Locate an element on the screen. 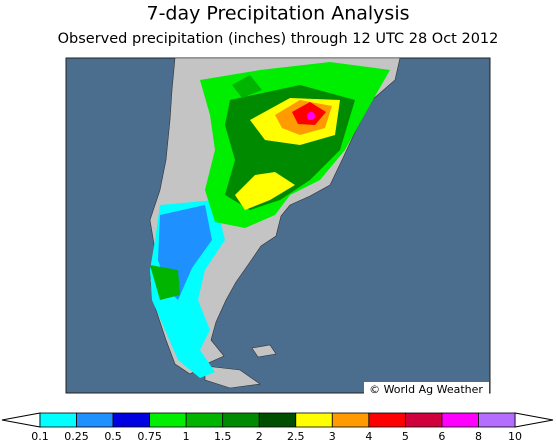  legend-tick-label: 10 is located at coordinates (515, 436).